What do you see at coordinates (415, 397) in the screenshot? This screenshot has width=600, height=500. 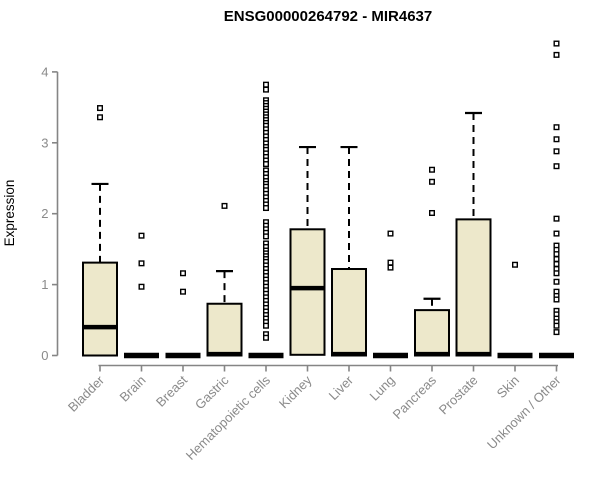 I see `x-tick-label: Pancreas` at bounding box center [415, 397].